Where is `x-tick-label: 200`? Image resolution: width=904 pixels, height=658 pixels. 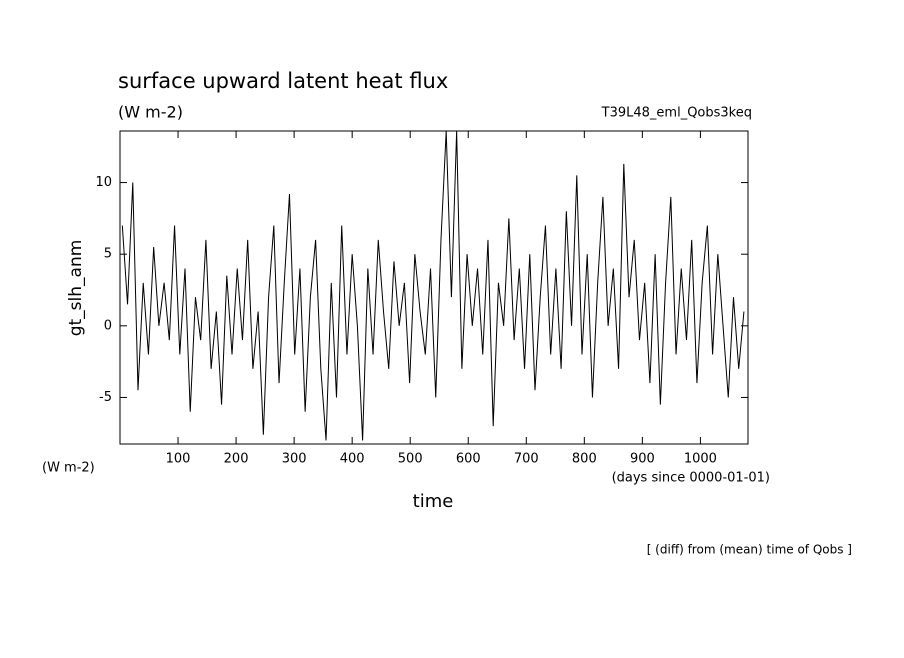 x-tick-label: 200 is located at coordinates (236, 459).